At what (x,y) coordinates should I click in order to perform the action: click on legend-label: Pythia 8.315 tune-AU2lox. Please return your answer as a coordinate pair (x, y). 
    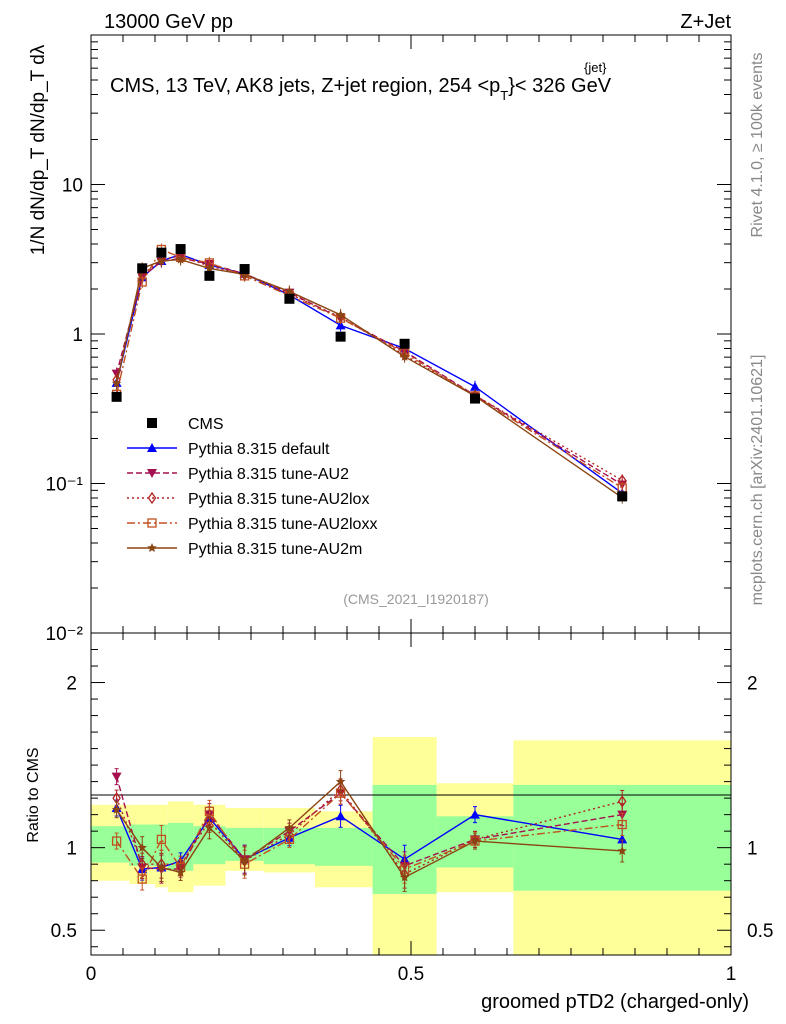
    Looking at the image, I should click on (278, 499).